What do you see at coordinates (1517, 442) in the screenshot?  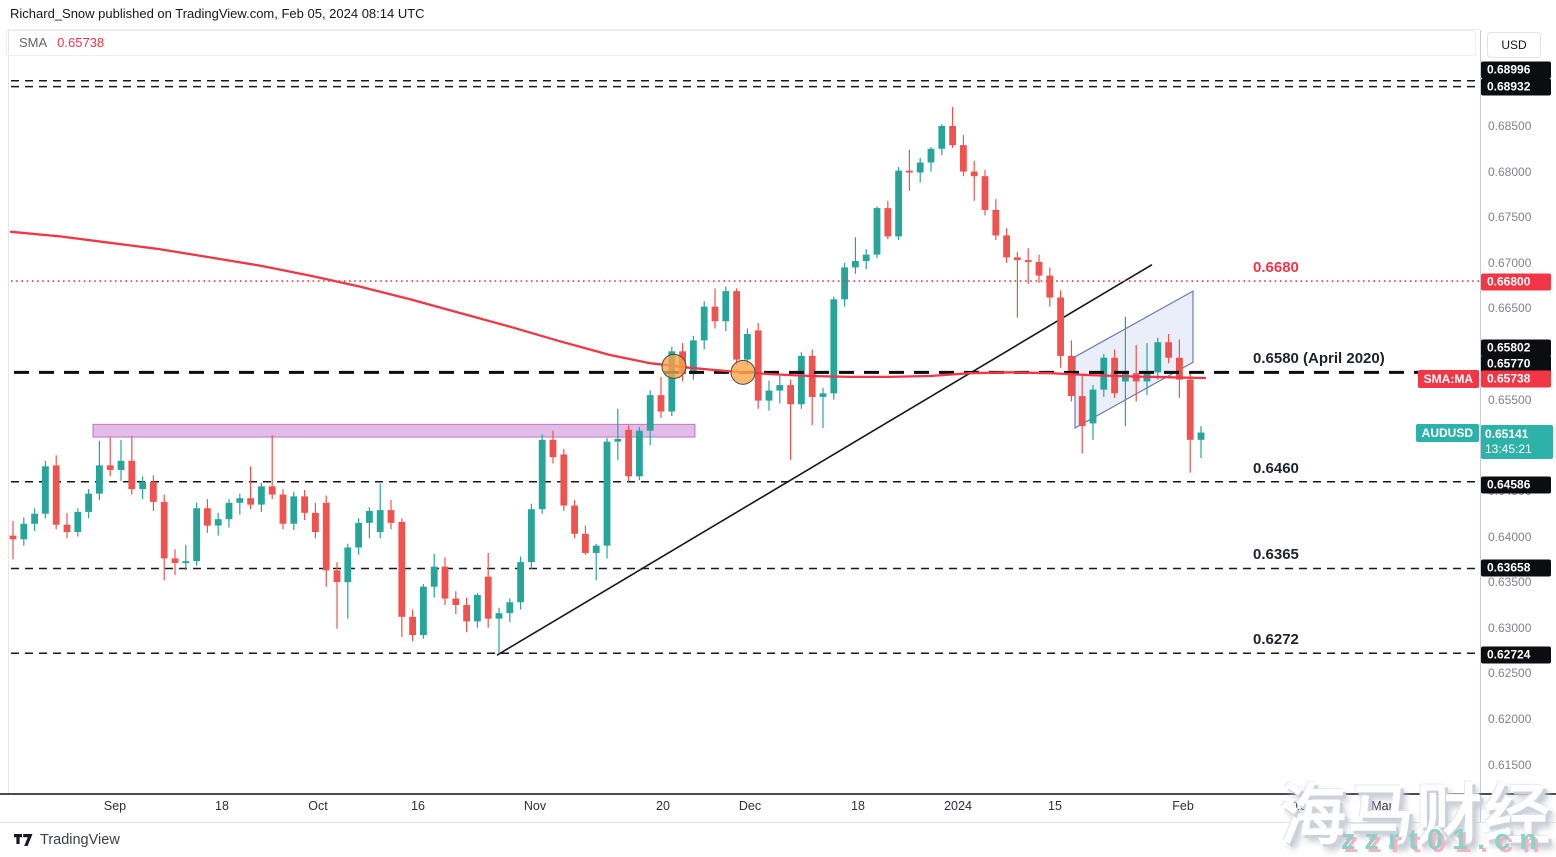 I see `last-price-badge: 0.65141 13:45:21` at bounding box center [1517, 442].